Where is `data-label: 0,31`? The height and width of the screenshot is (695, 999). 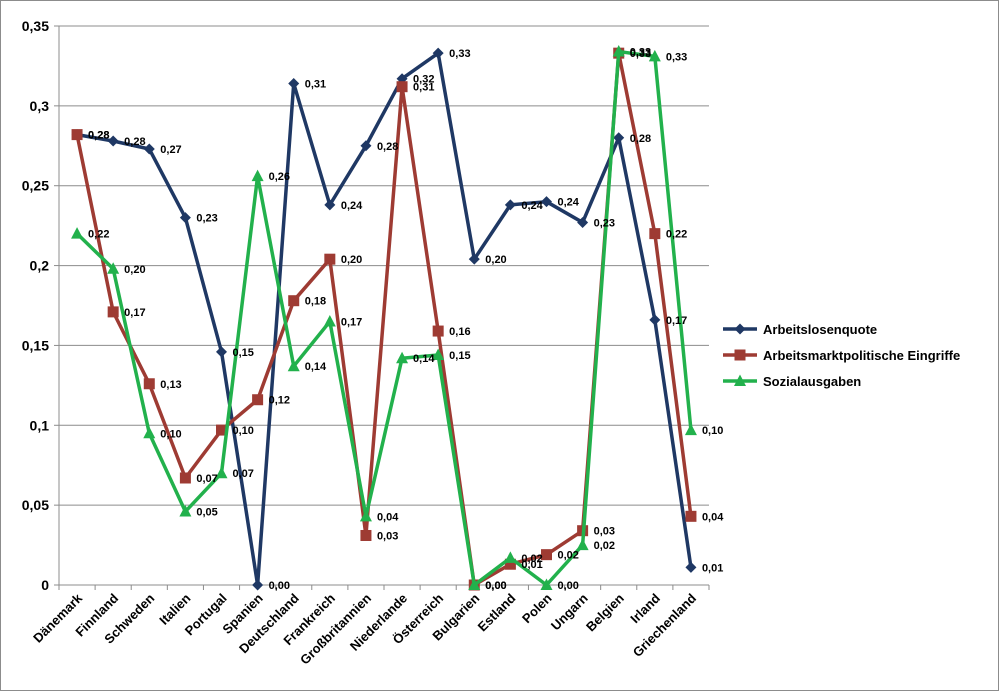
data-label: 0,31 is located at coordinates (423, 88).